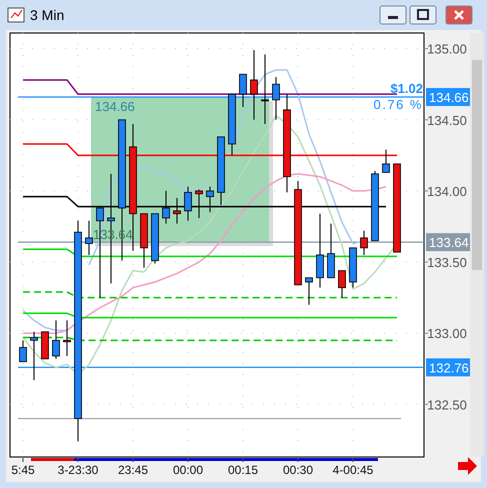 The image size is (487, 488). What do you see at coordinates (447, 404) in the screenshot?
I see `y-tick-label: 132.50` at bounding box center [447, 404].